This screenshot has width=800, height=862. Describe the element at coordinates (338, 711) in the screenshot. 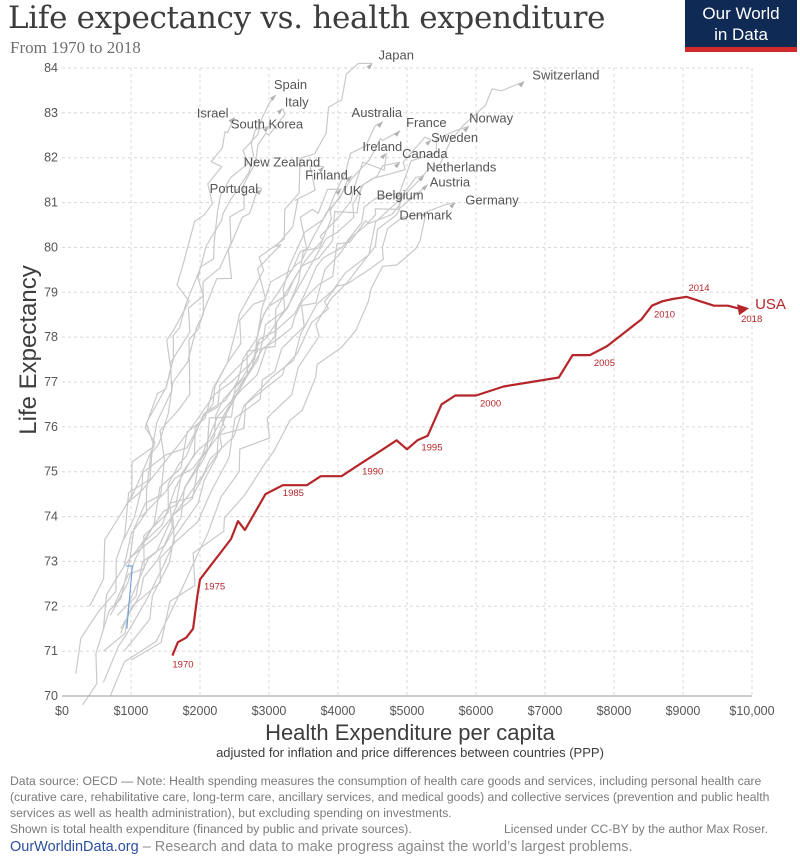

I see `x-tick-label: $4000` at that location.